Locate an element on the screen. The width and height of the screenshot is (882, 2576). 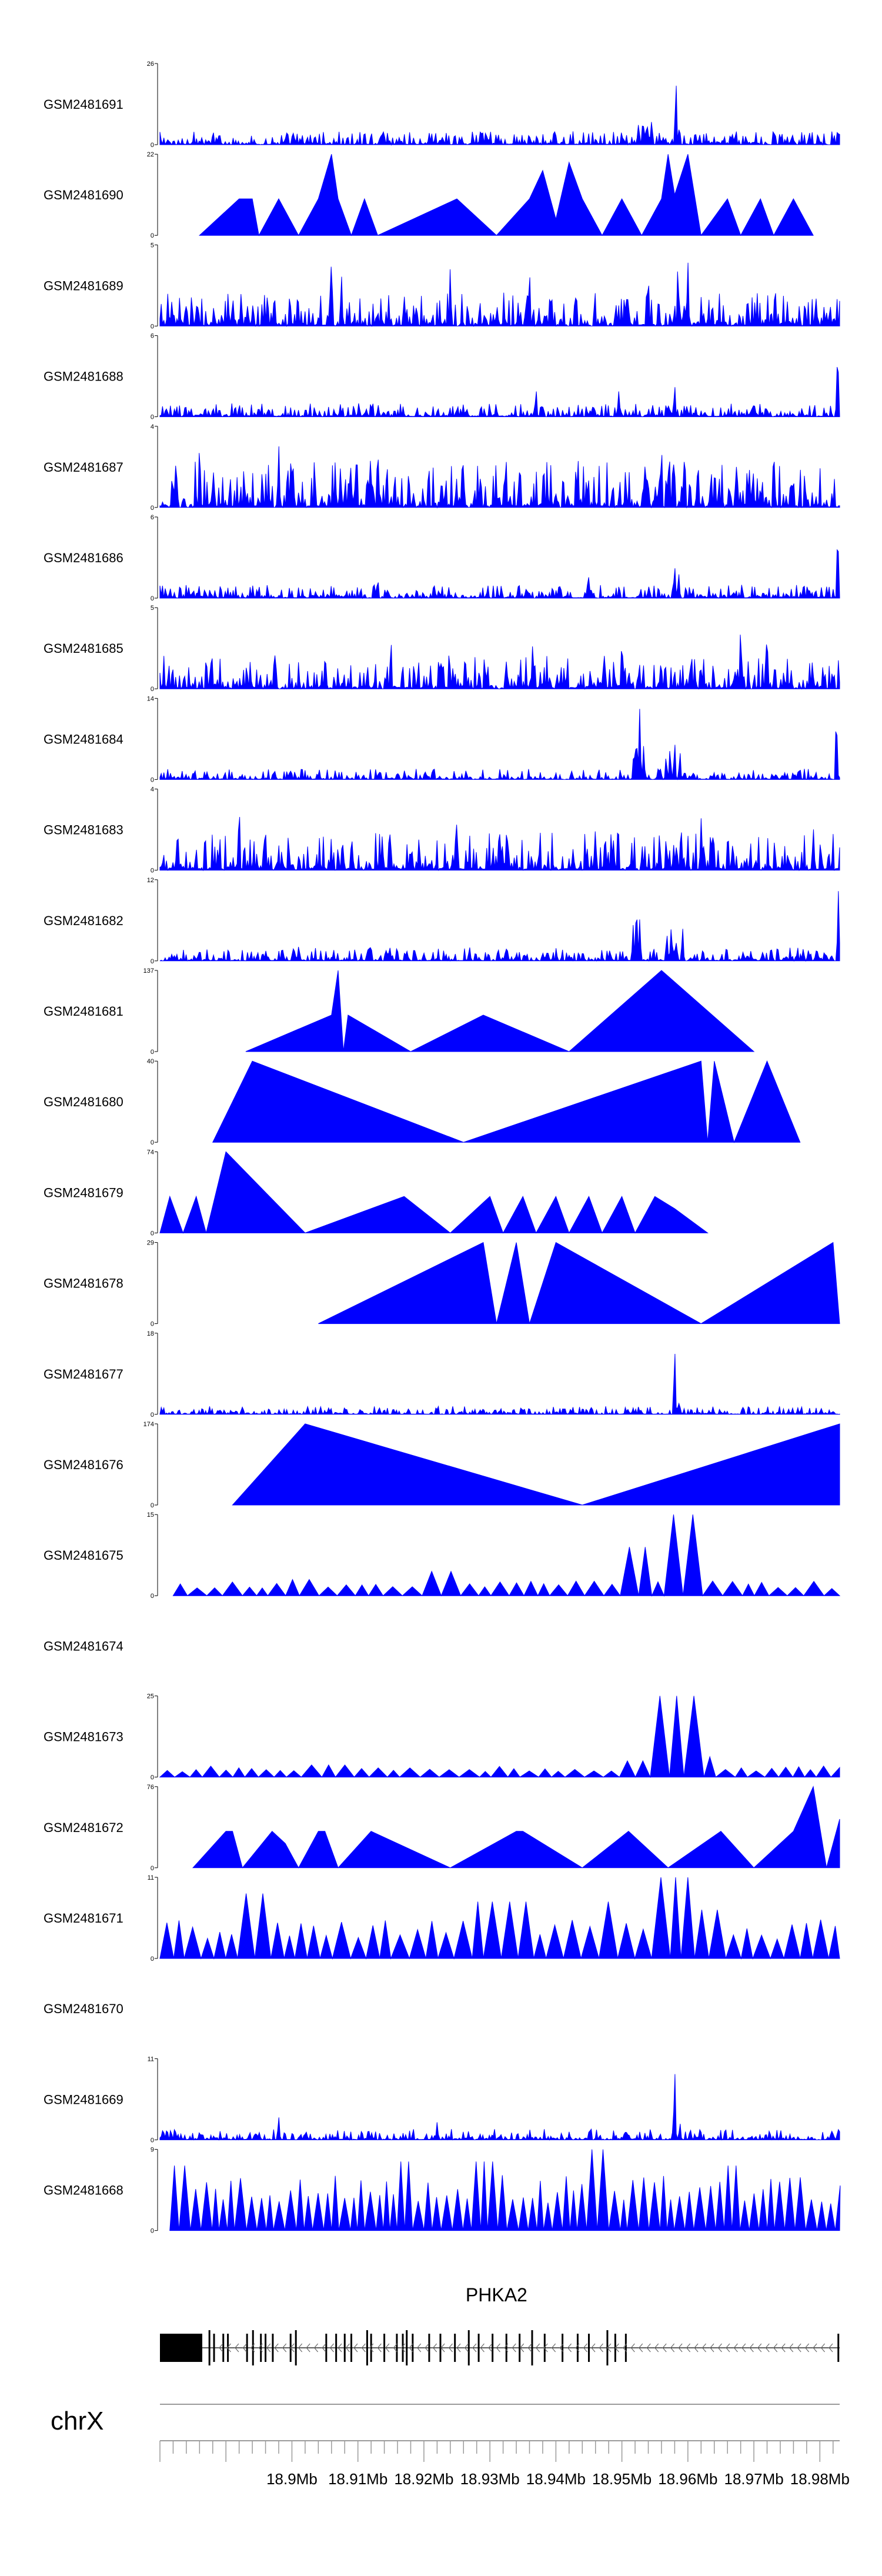
track-label: GSM2481670 is located at coordinates (83, 2008).